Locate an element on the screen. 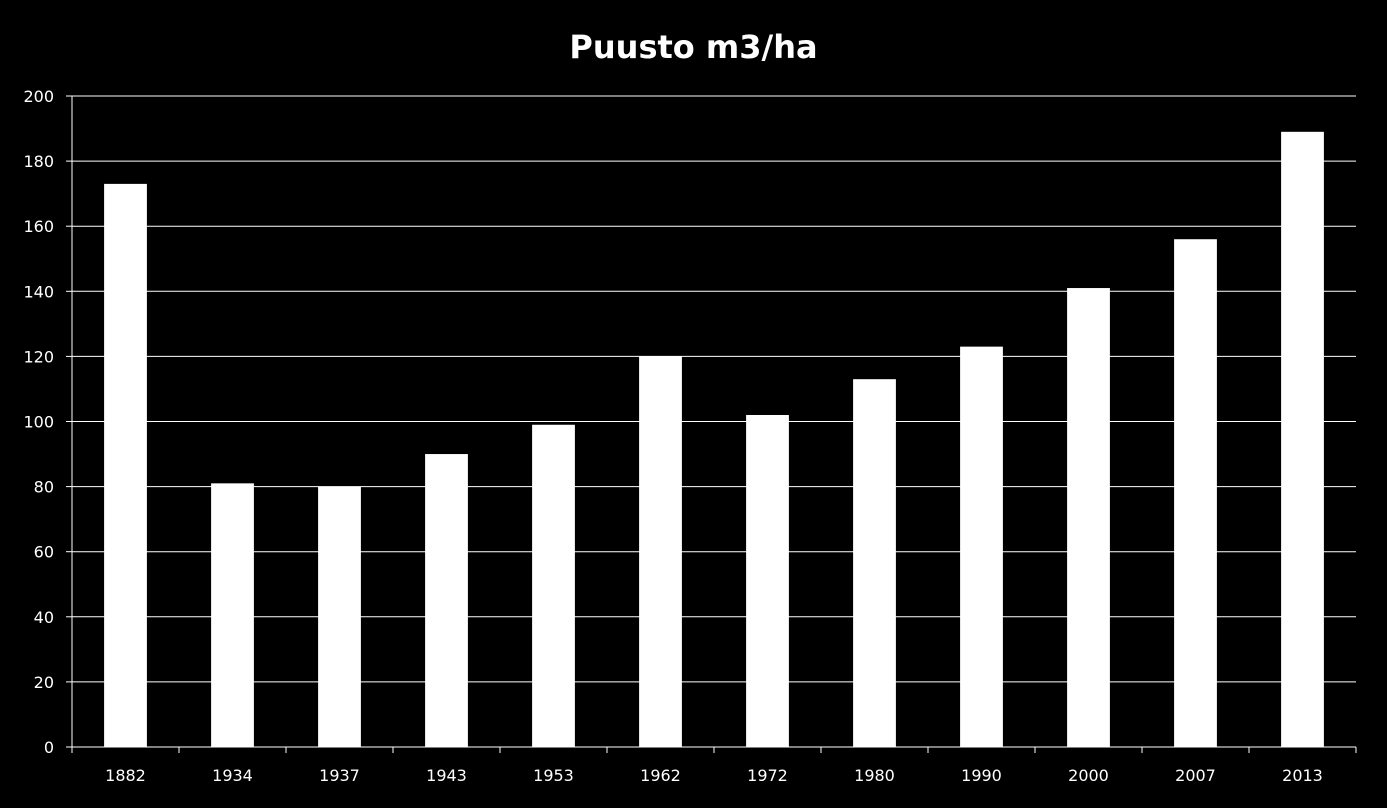 The width and height of the screenshot is (1387, 808). x-tick-label: 1882 is located at coordinates (125, 775).